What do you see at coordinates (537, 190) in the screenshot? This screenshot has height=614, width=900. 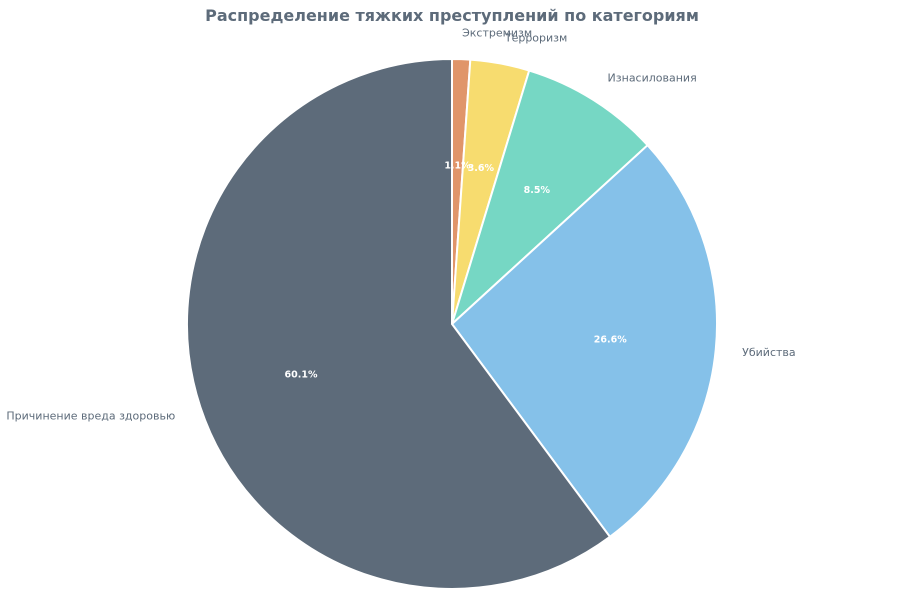 I see `percent-label-2: 8.5%` at bounding box center [537, 190].